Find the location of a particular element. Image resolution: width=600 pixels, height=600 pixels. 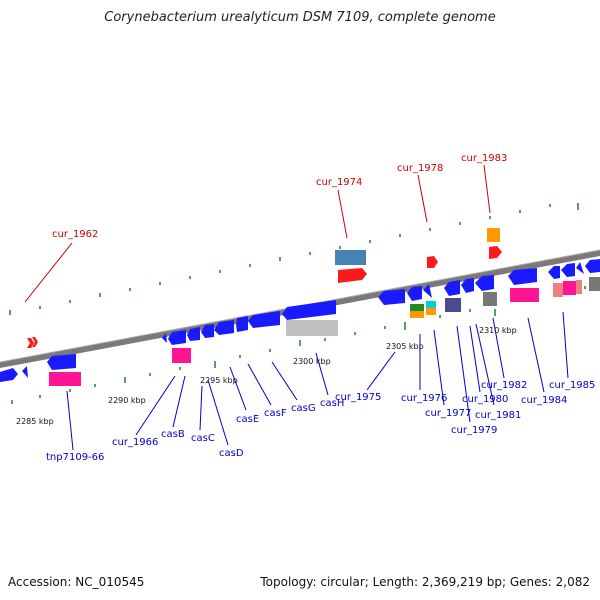

gene-label: casF is located at coordinates (275, 413).